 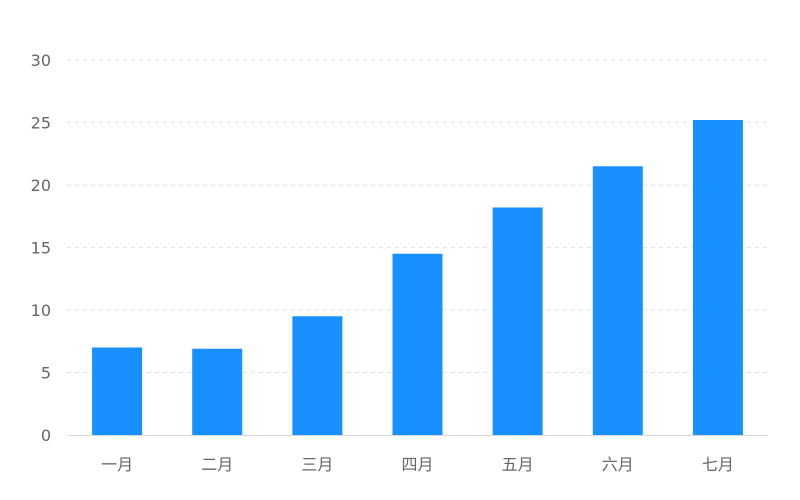 What do you see at coordinates (217, 464) in the screenshot?
I see `x-tick-label: 二月` at bounding box center [217, 464].